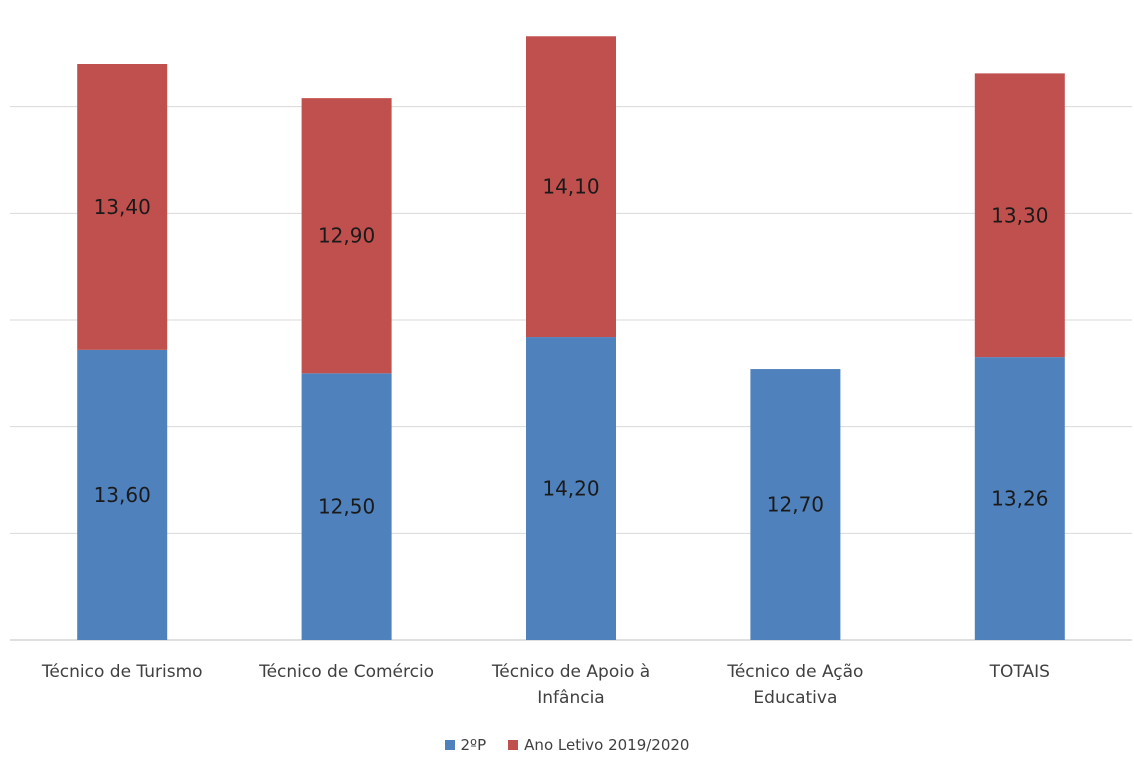 This screenshot has height=758, width=1134. What do you see at coordinates (795, 698) in the screenshot?
I see `x-tick-label-category-4: Educativa` at bounding box center [795, 698].